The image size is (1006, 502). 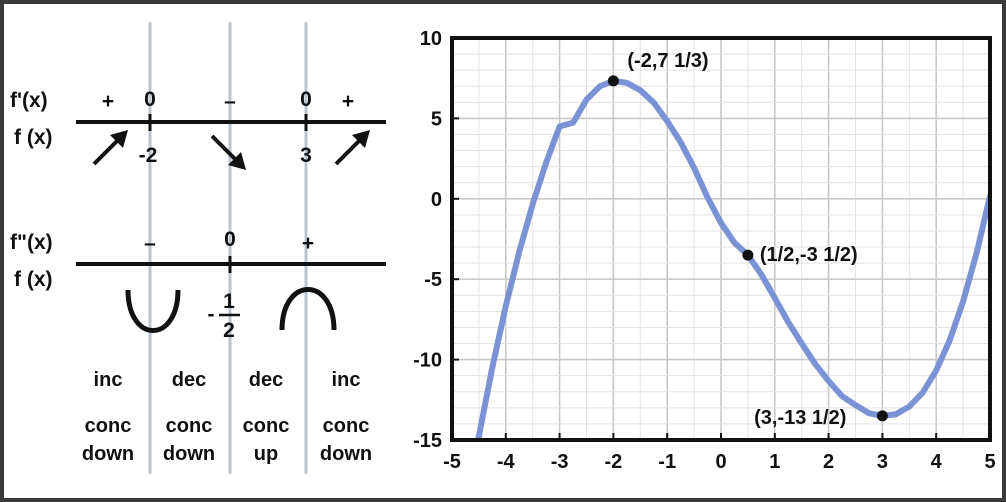 What do you see at coordinates (882, 462) in the screenshot?
I see `x-tick-label: 3` at bounding box center [882, 462].